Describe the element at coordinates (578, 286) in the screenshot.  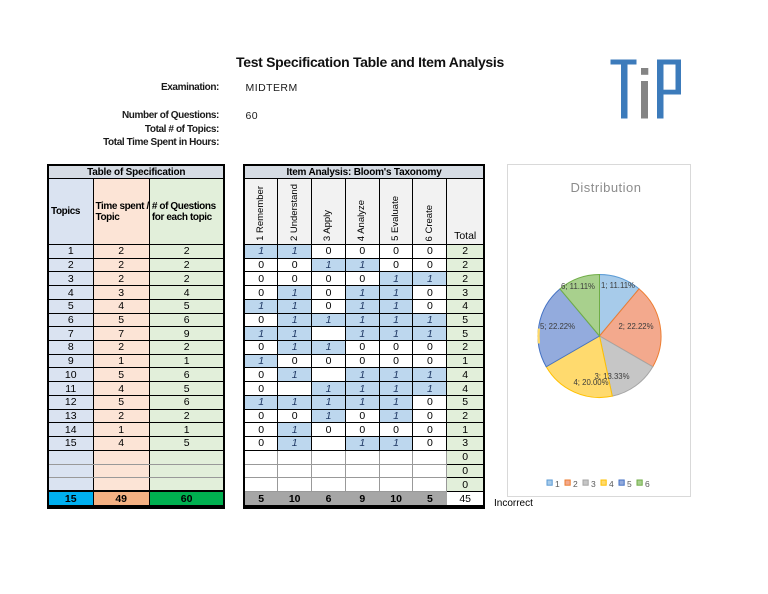
I see `svg-text: 6; 11.11%` at that location.